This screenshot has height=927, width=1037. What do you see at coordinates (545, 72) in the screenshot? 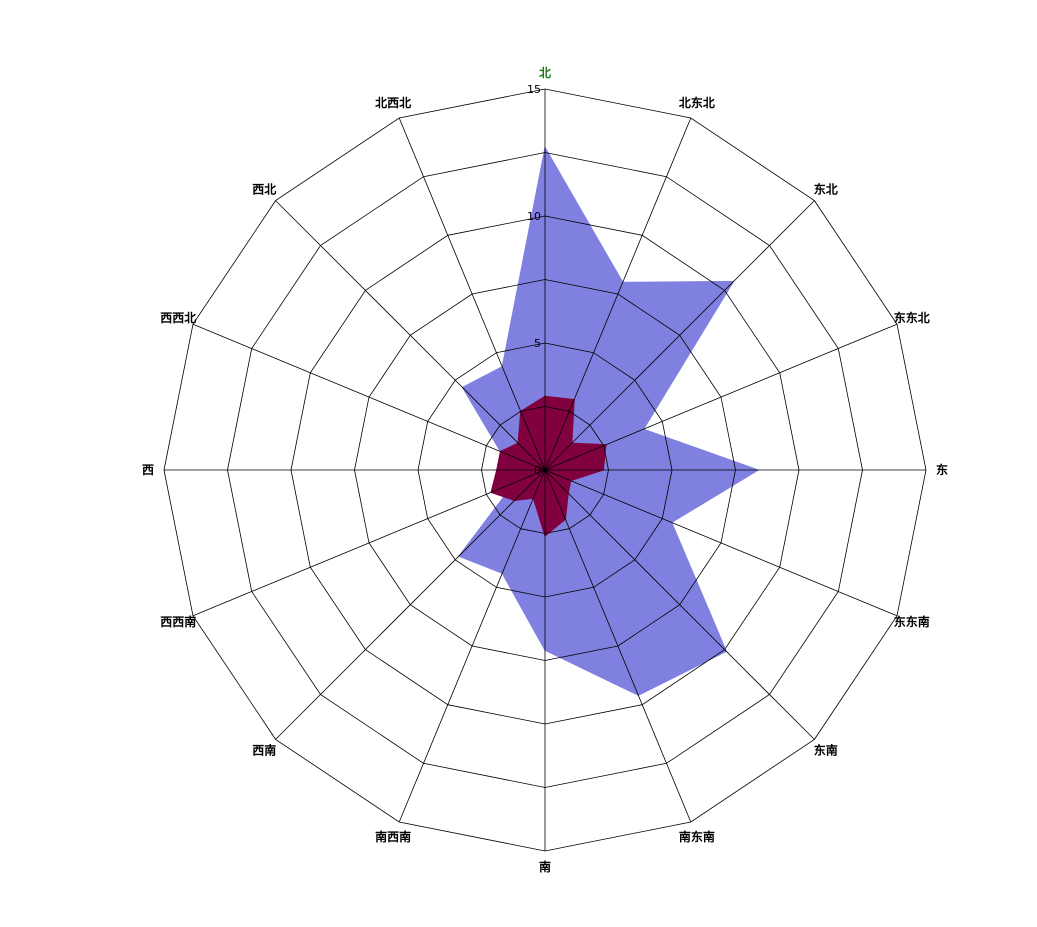
I see `direction-label: 北` at bounding box center [545, 72].